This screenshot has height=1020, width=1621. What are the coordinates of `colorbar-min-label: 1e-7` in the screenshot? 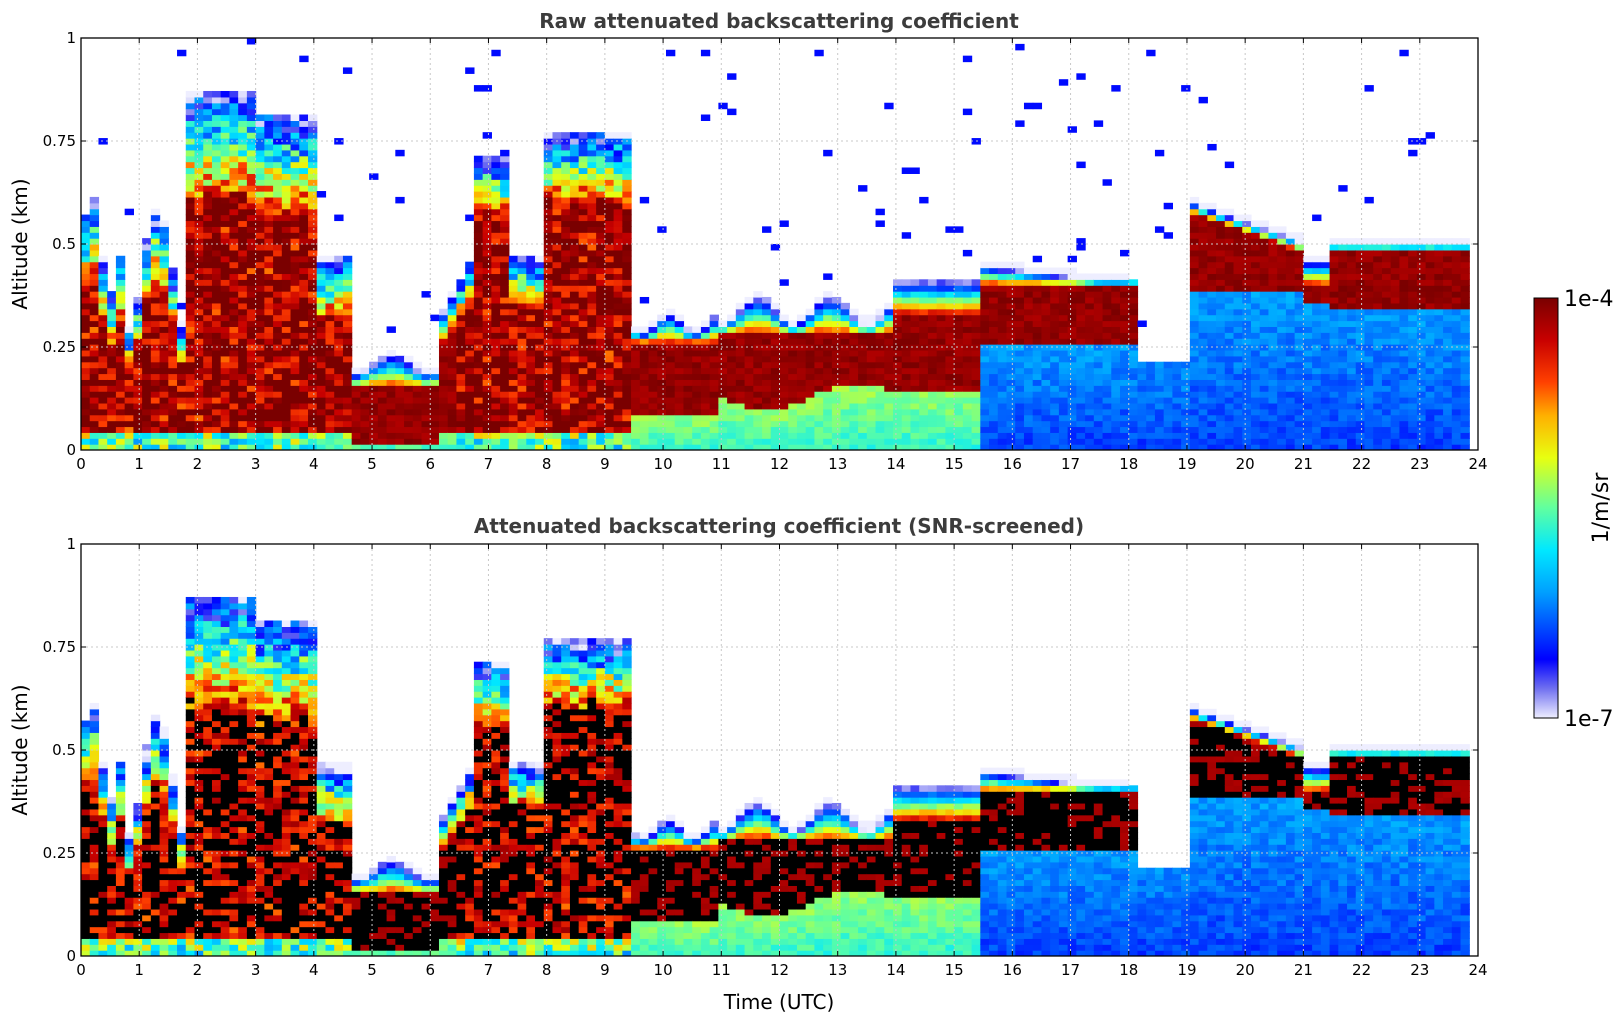 It's located at (1588, 719).